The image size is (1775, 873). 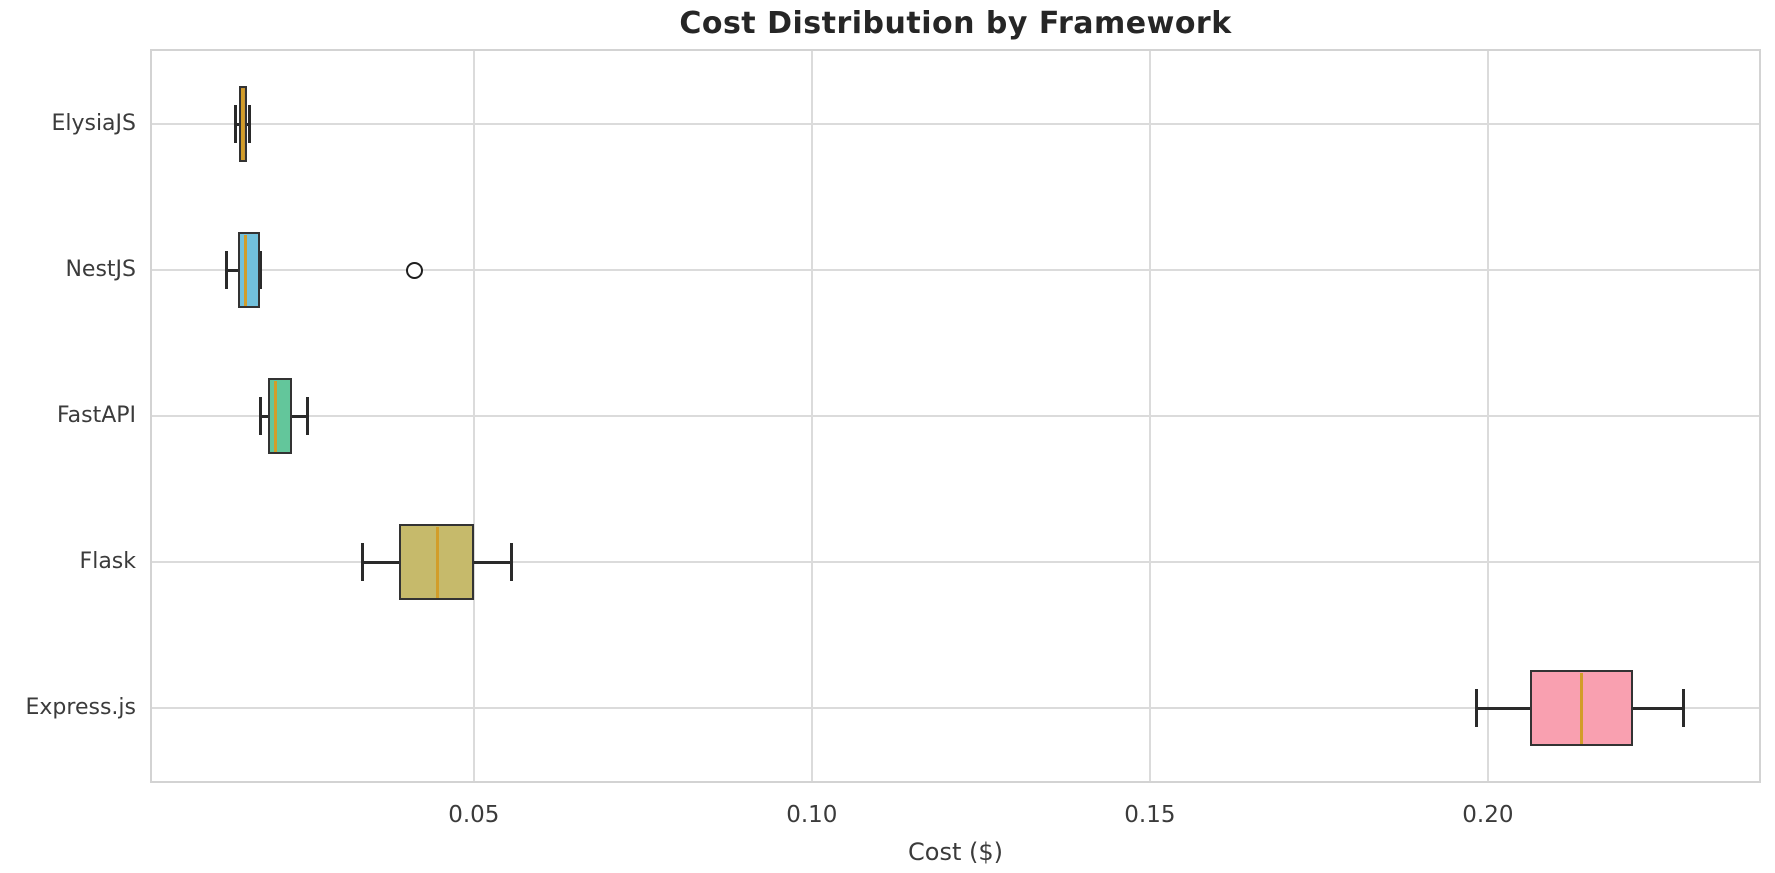 What do you see at coordinates (93, 123) in the screenshot?
I see `y-category-label: ElysiaJS` at bounding box center [93, 123].